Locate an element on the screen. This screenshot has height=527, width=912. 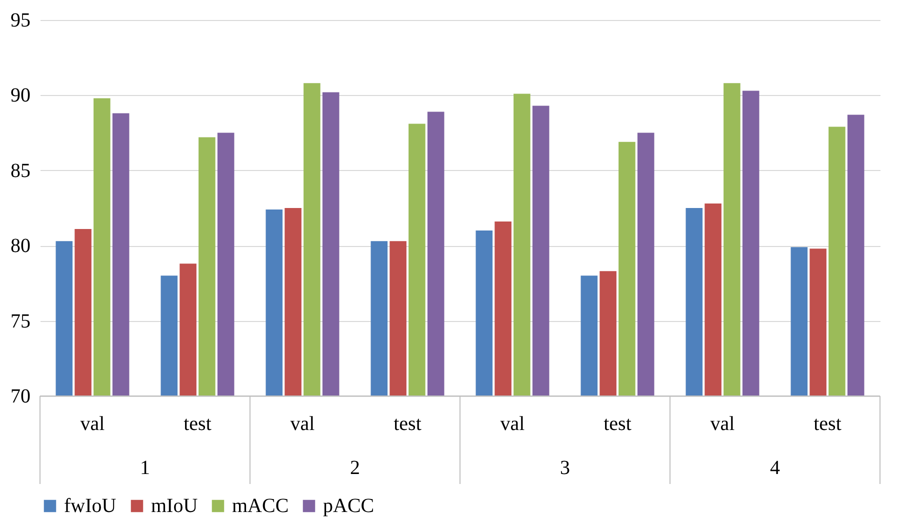
y-tick-label: 80 is located at coordinates (20, 246).